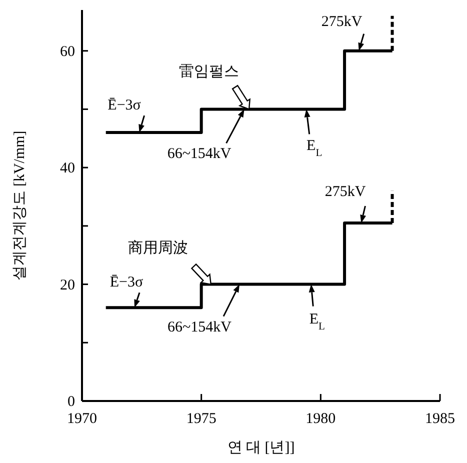 The width and height of the screenshot is (467, 463). I want to click on annotation: 商用周波, so click(158, 247).